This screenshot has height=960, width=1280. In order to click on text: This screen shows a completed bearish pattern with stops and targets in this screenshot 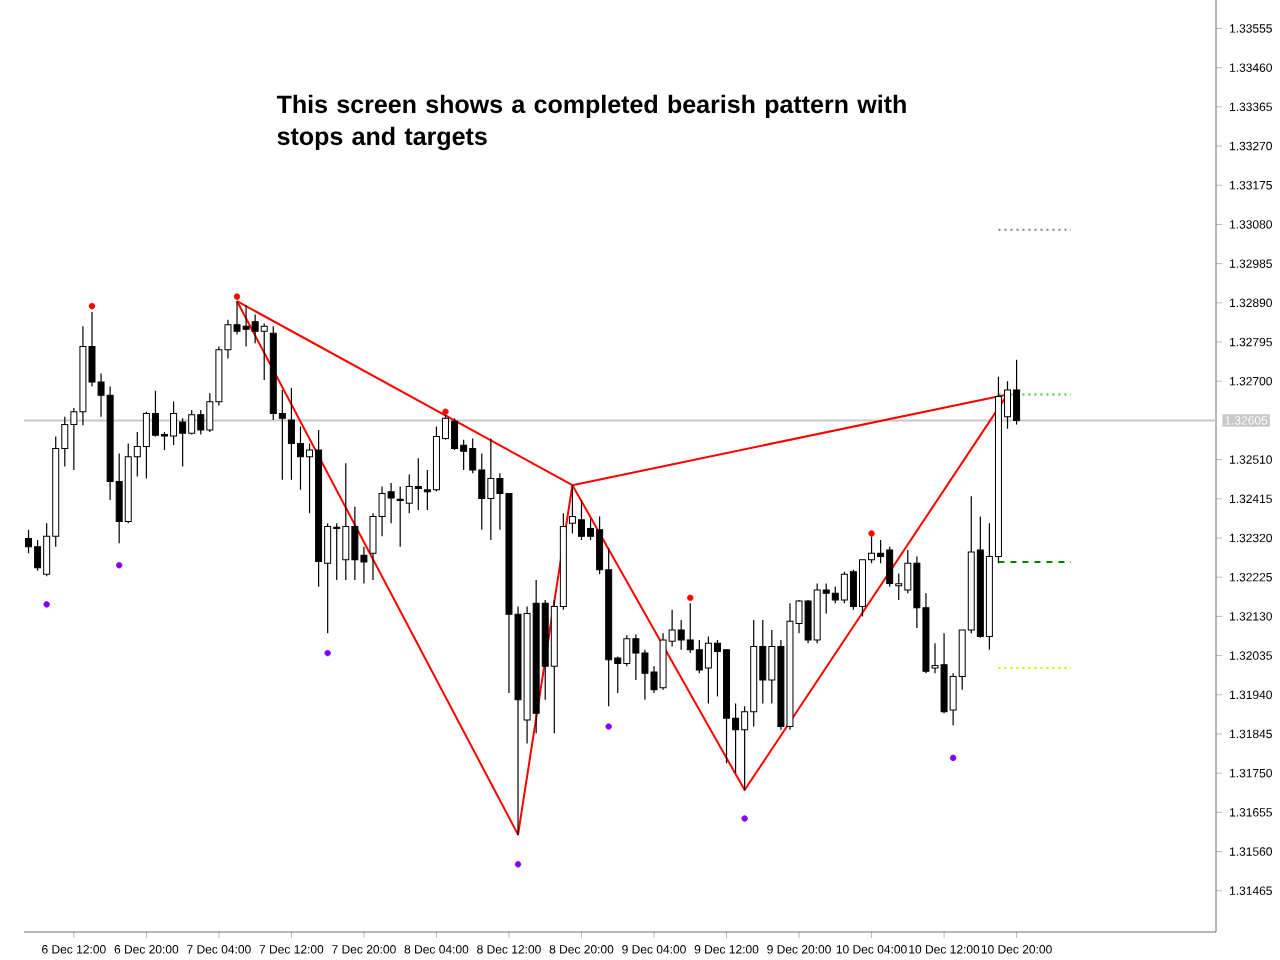, I will do `click(591, 122)`.